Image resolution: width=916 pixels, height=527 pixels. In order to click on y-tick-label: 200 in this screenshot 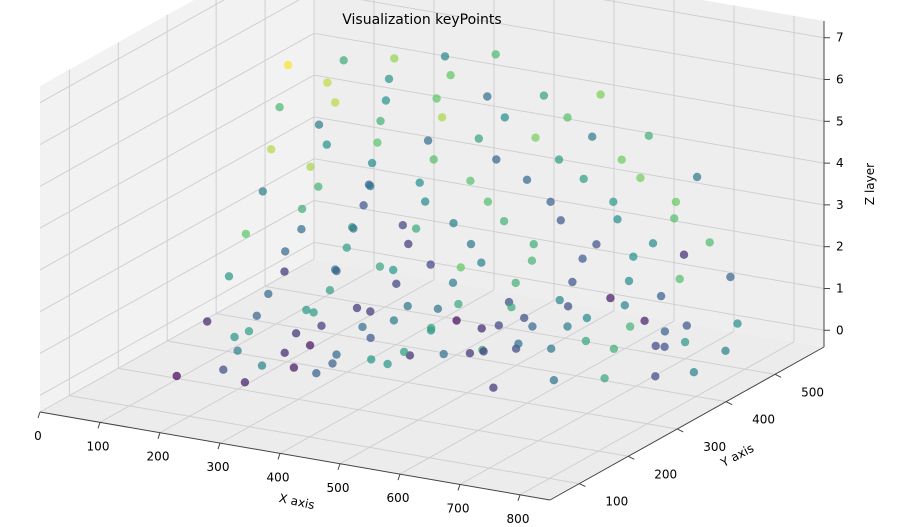, I will do `click(665, 474)`.